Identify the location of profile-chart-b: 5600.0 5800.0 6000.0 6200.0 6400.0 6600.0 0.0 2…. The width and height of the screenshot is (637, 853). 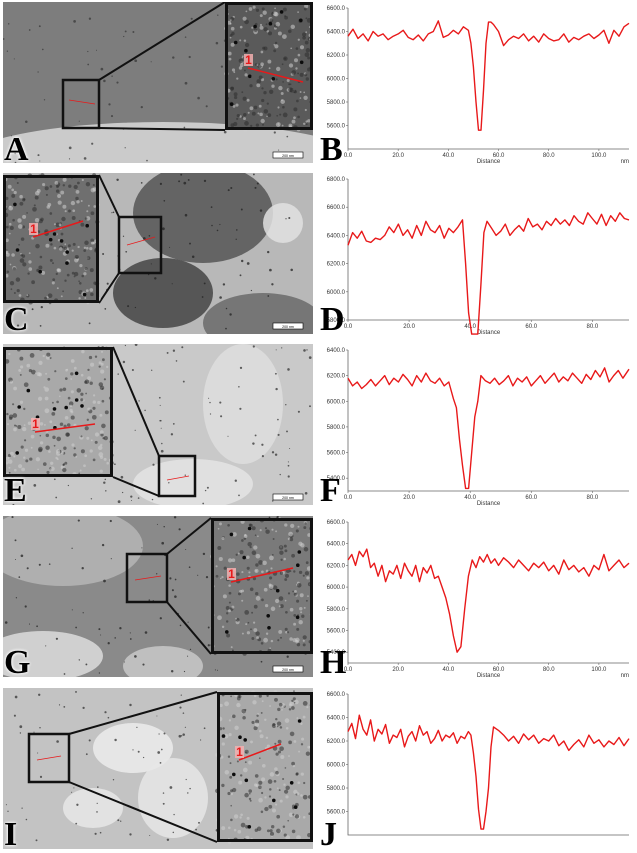
(478, 85).